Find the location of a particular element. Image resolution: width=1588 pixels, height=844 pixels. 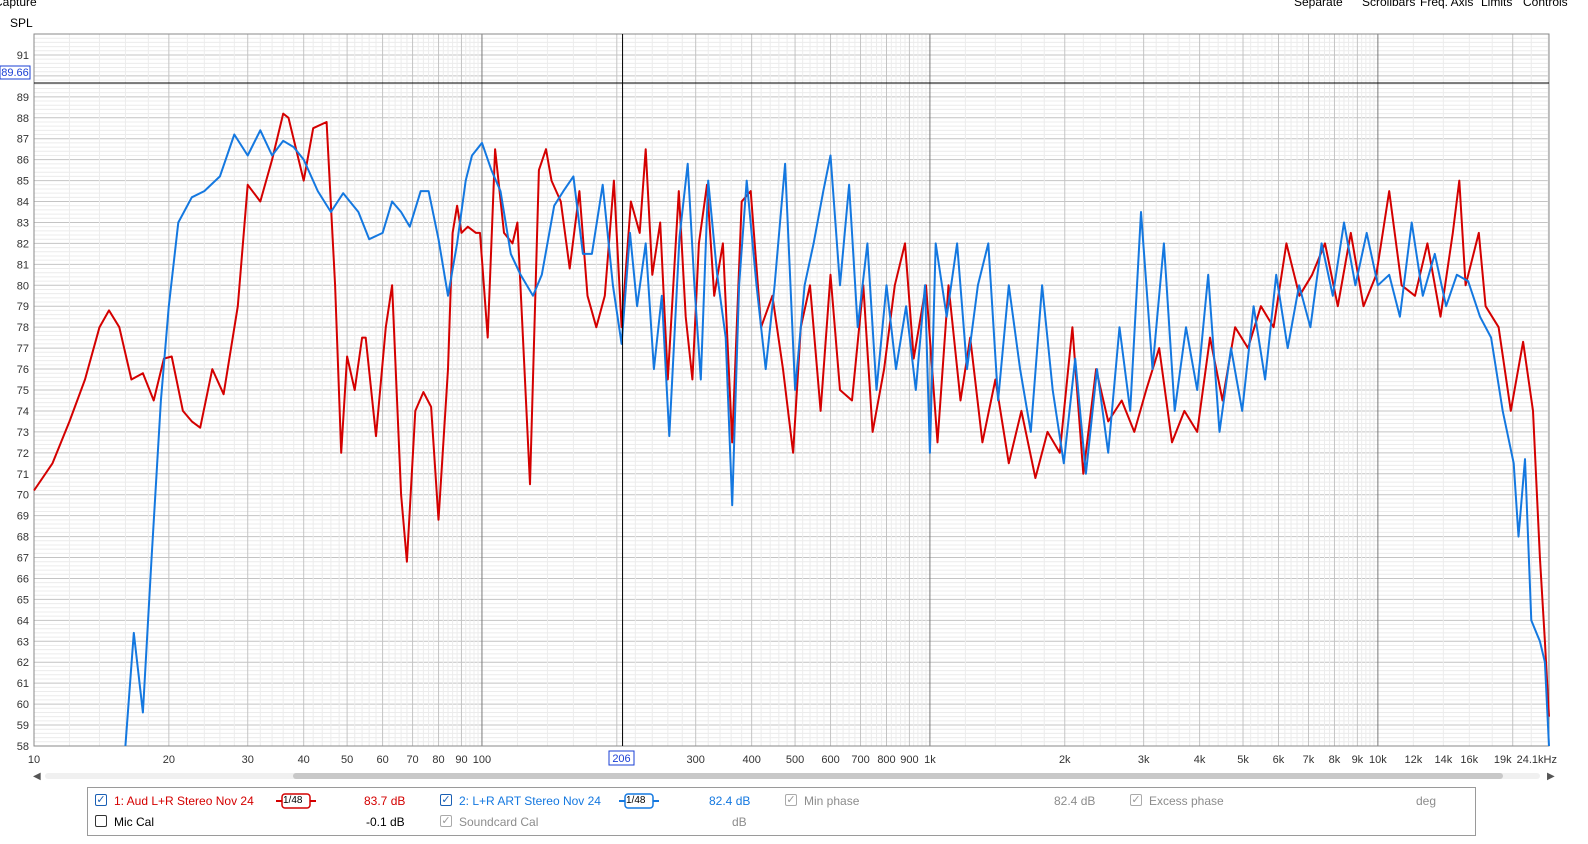

x-tick-label: 500 is located at coordinates (795, 760).